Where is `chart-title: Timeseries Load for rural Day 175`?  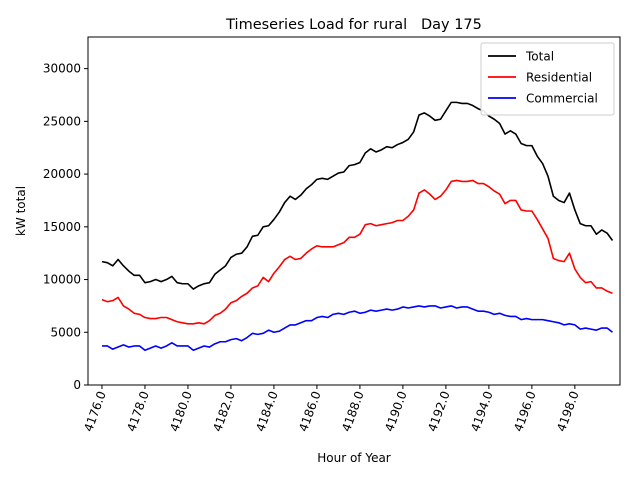 chart-title: Timeseries Load for rural Day 175 is located at coordinates (353, 25).